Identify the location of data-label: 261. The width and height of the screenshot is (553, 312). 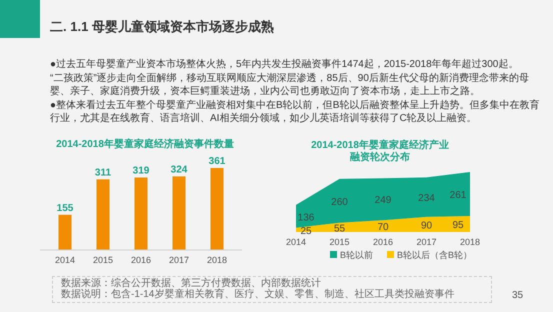
(458, 195).